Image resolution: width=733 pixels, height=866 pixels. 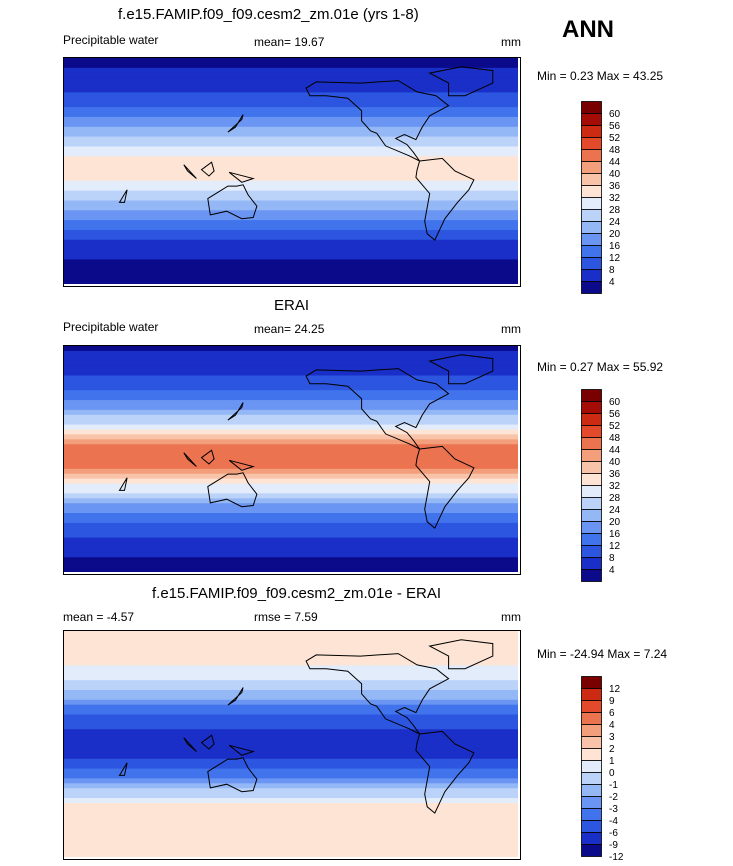 What do you see at coordinates (615, 402) in the screenshot?
I see `colorbar-tick-label-2-0: 60` at bounding box center [615, 402].